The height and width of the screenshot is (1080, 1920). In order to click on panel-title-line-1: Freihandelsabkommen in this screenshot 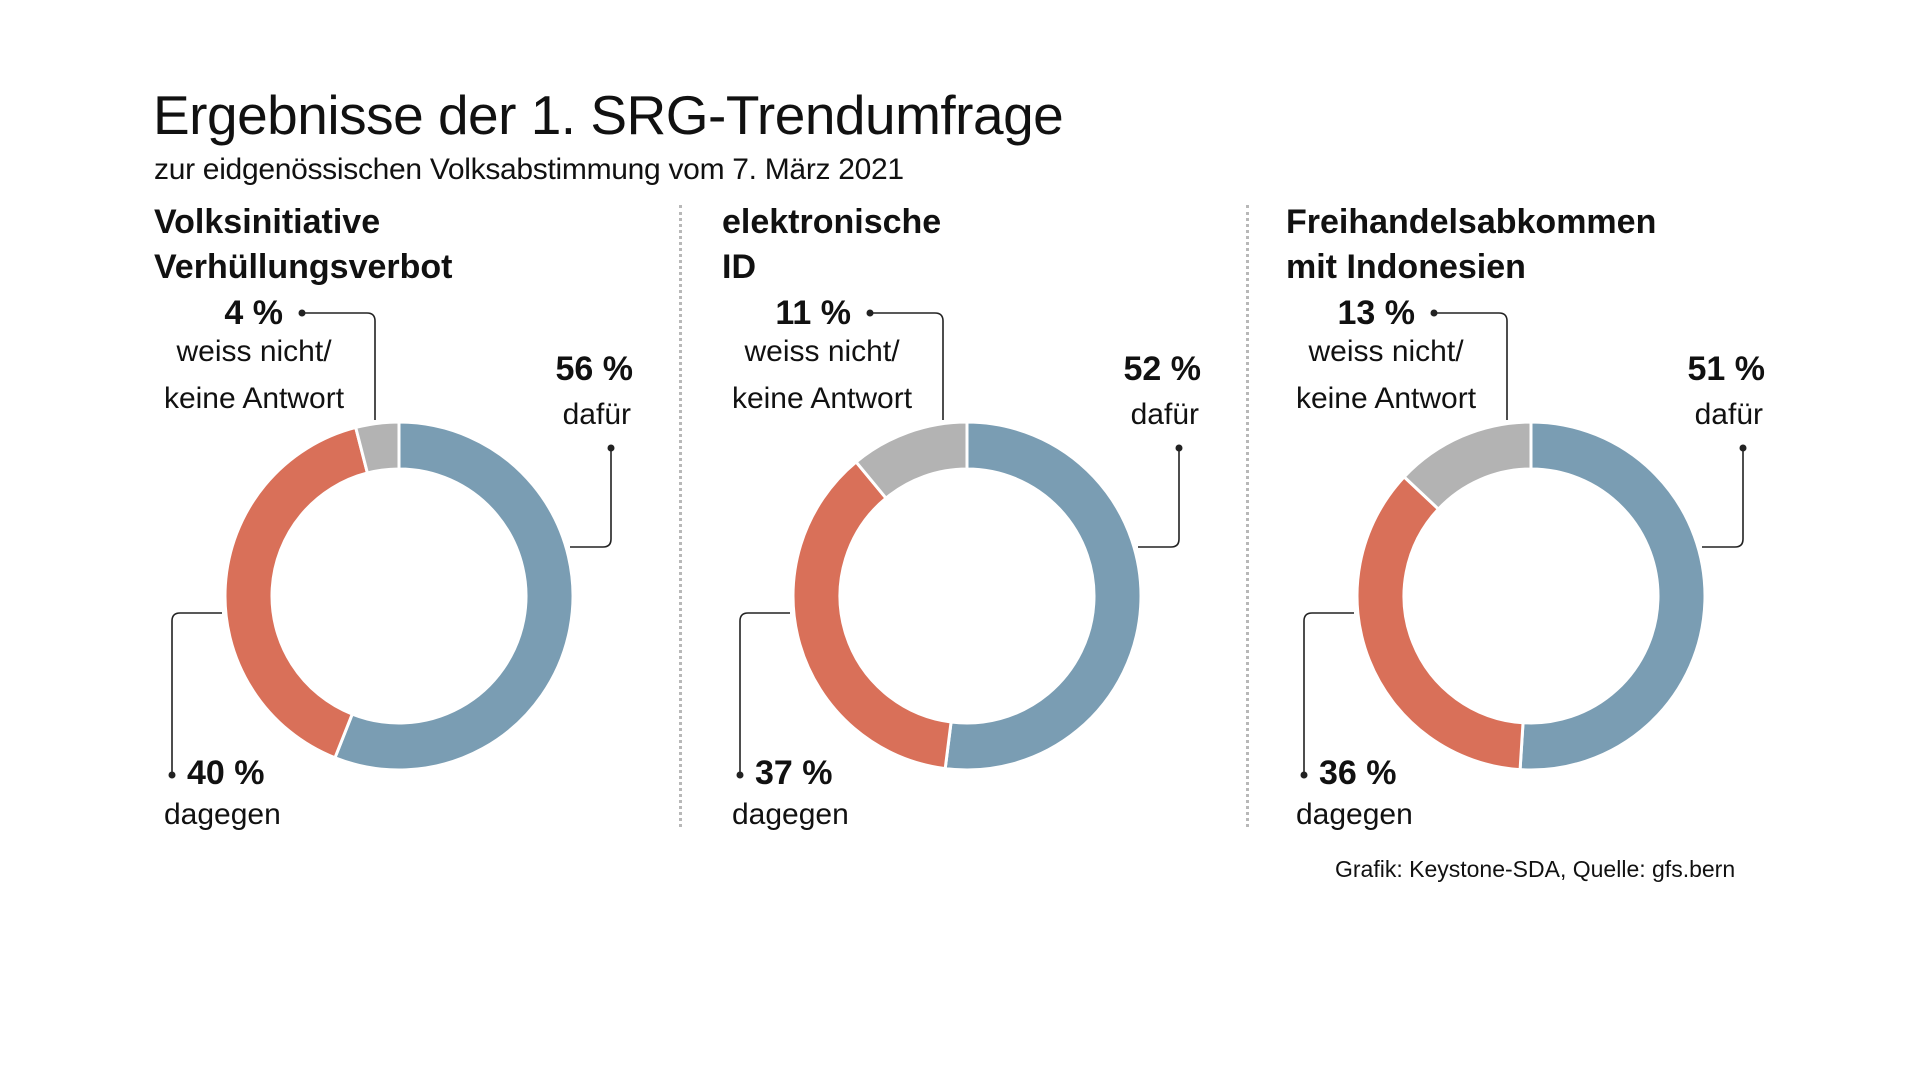, I will do `click(1471, 222)`.